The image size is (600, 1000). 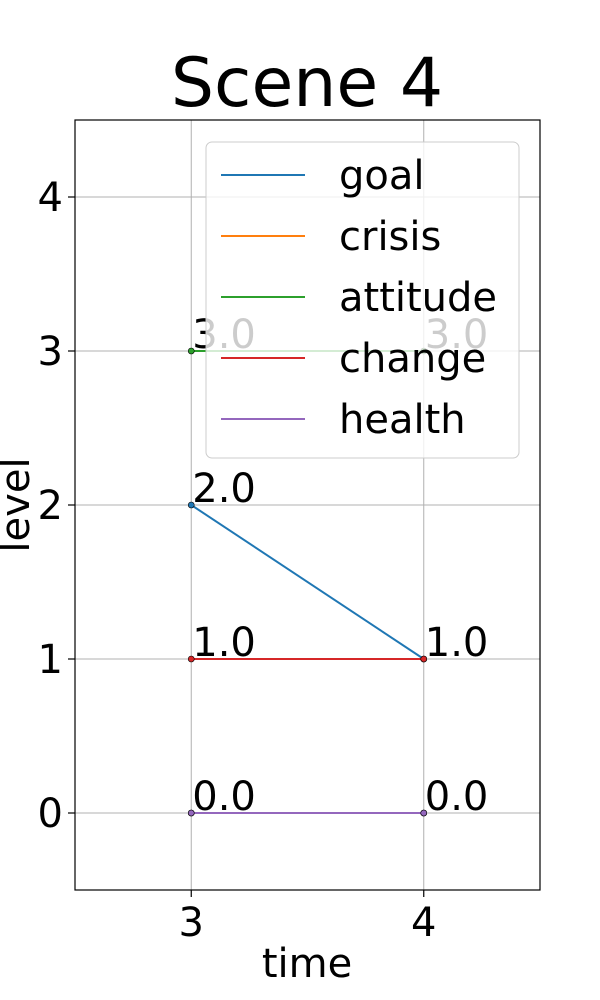 What do you see at coordinates (224, 489) in the screenshot?
I see `data-label: 2.0` at bounding box center [224, 489].